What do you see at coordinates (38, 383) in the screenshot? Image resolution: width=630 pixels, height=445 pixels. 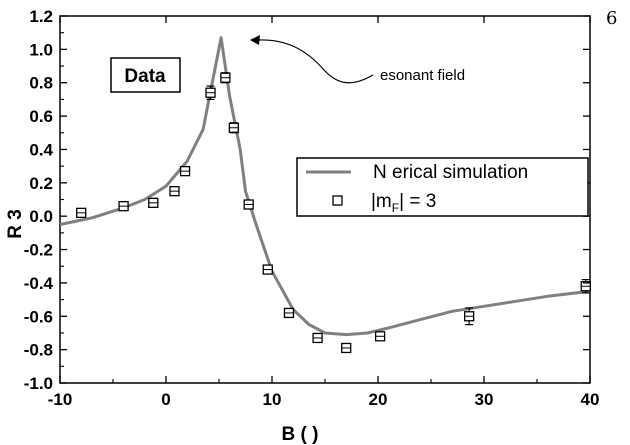 I see `y-tick-label: -1.0` at bounding box center [38, 383].